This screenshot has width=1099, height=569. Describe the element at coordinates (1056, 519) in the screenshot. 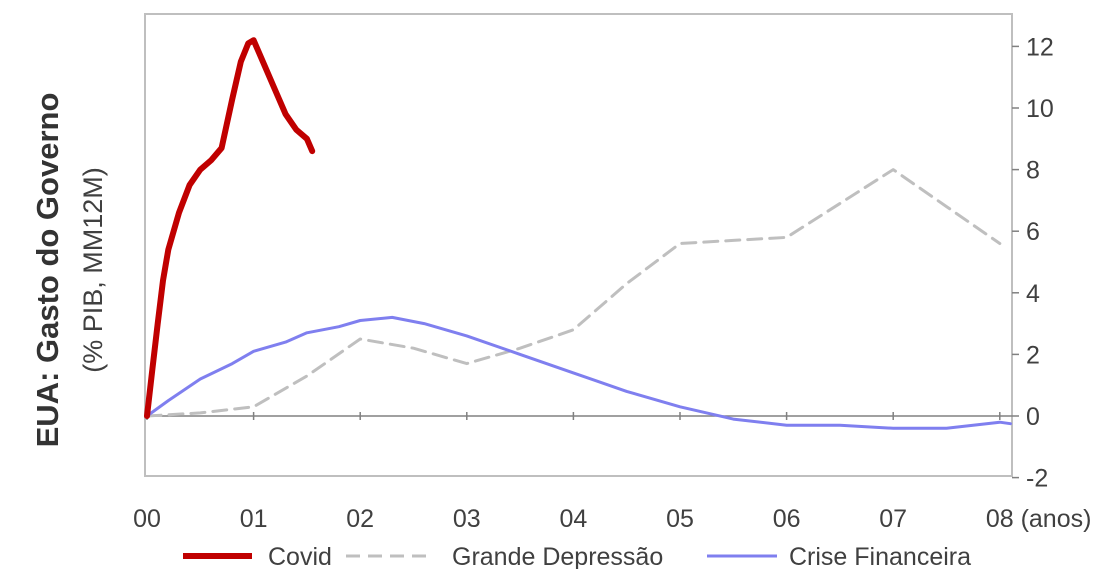

I see `x-unit-label: (anos)` at that location.